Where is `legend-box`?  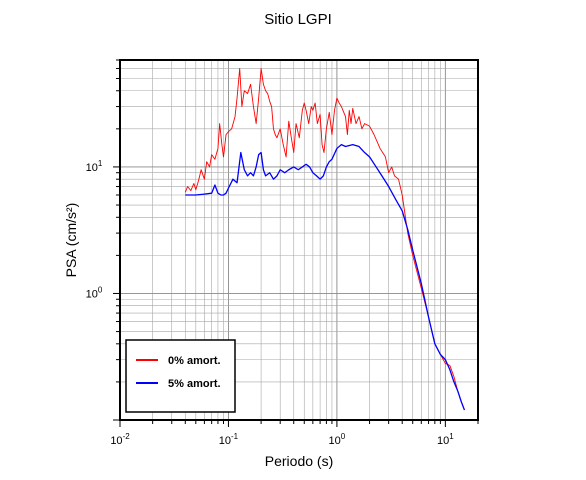
legend-box is located at coordinates (180, 376).